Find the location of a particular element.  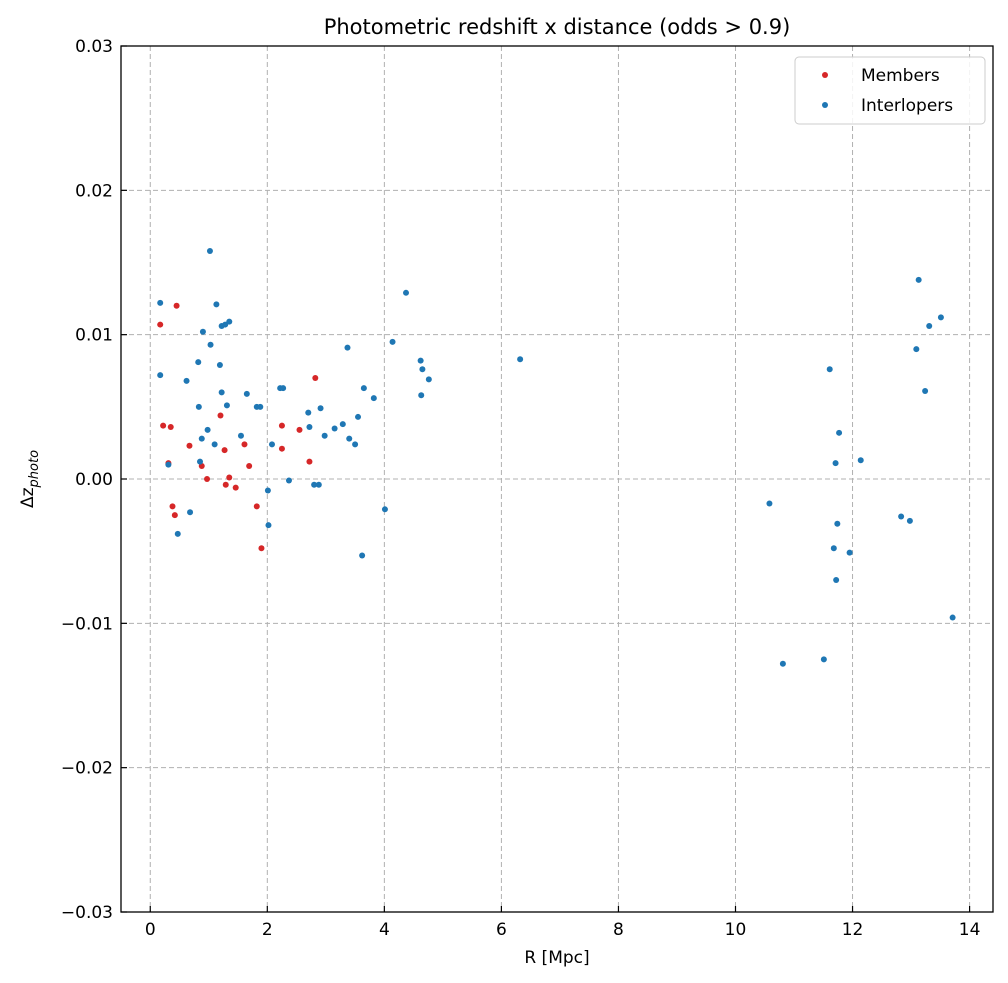

y-axis-label: Δzphoto is located at coordinates (30, 479).